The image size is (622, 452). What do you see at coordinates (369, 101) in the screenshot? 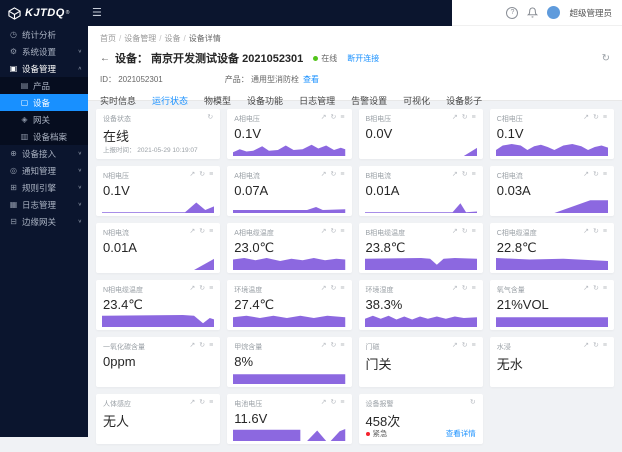
I see `tab-alarm-settings: 告警设置` at bounding box center [369, 101].